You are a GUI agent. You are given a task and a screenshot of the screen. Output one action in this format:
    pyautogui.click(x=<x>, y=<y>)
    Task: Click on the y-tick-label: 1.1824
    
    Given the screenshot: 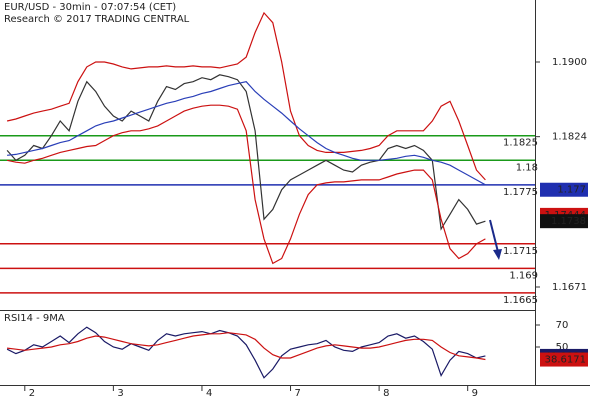 What is the action you would take?
    pyautogui.click(x=569, y=137)
    